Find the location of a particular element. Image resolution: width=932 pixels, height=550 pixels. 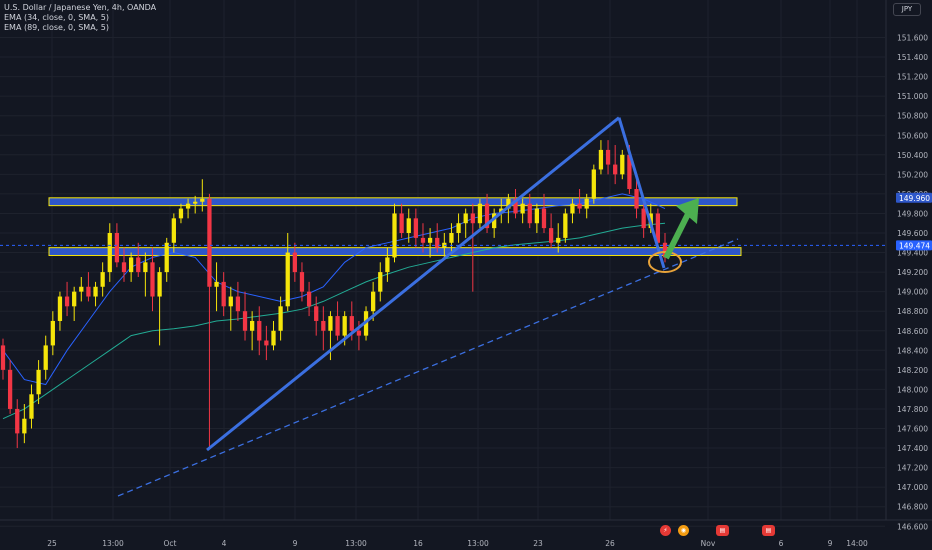

y-tick-label: 151.400 is located at coordinates (912, 57).